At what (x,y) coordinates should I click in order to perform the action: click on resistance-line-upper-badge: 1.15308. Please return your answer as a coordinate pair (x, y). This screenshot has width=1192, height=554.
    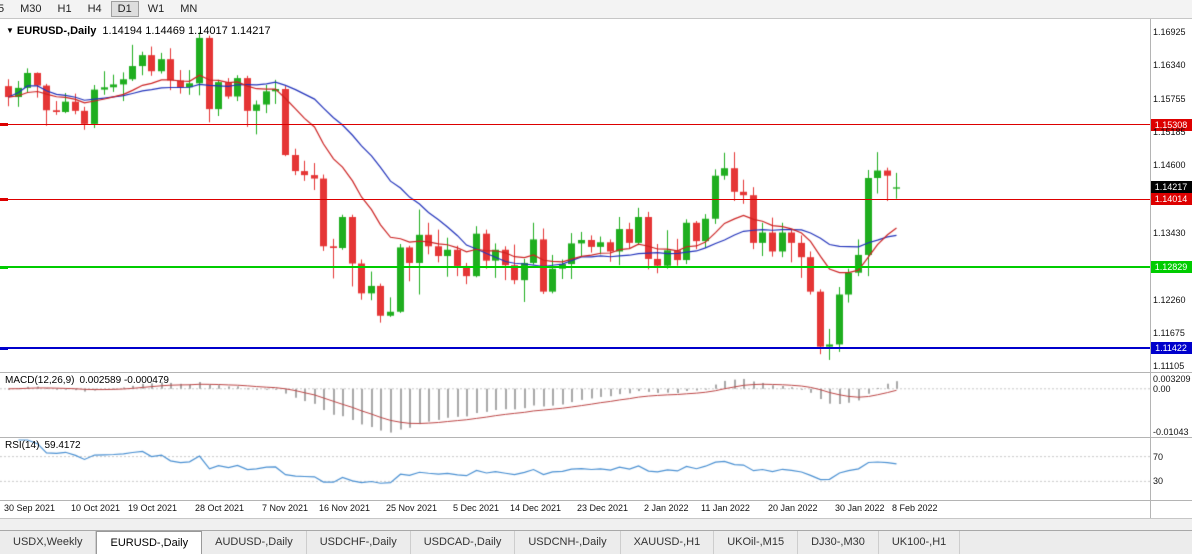
    Looking at the image, I should click on (1171, 125).